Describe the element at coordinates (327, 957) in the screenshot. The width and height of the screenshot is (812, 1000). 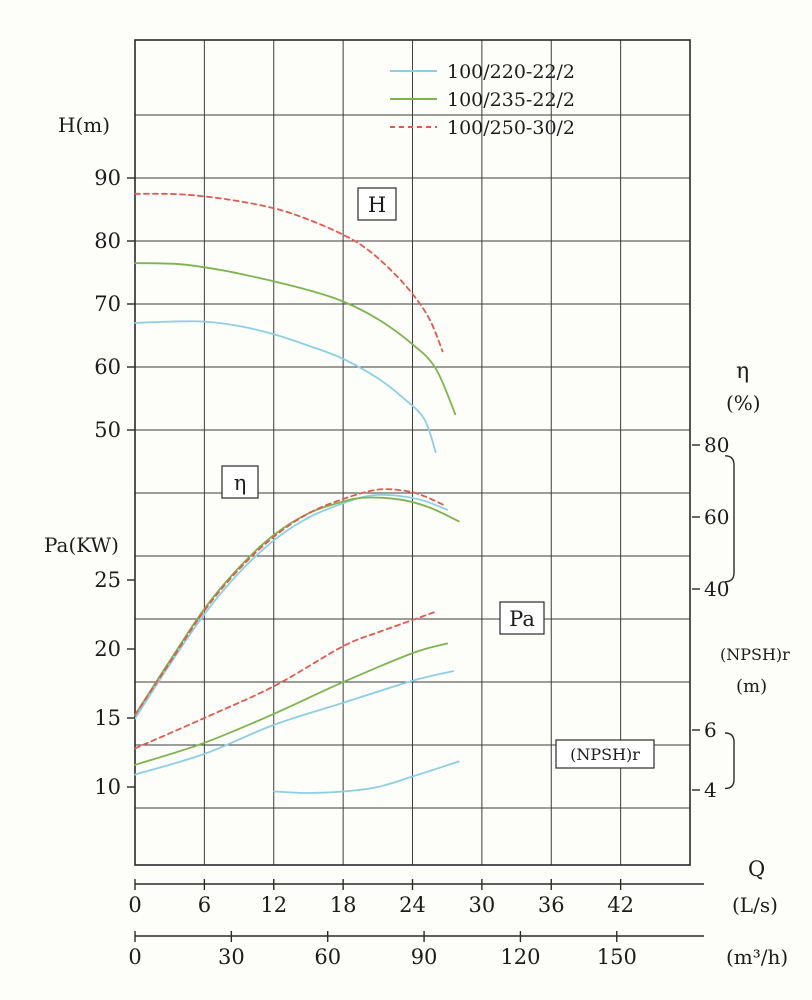
I see `q-m3h-tick-label: 60` at that location.